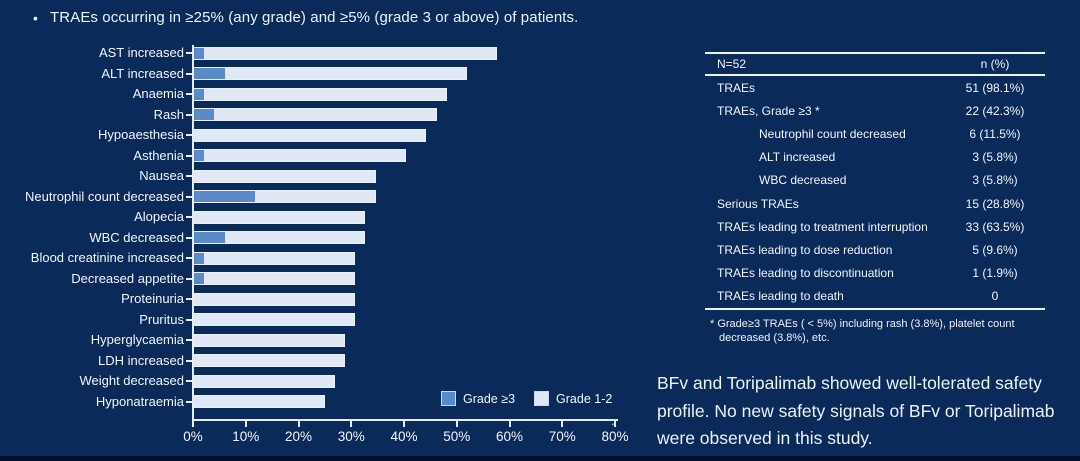 The image size is (1080, 461). Describe the element at coordinates (995, 203) in the screenshot. I see `table-row-value: 15 (28.8%)` at that location.